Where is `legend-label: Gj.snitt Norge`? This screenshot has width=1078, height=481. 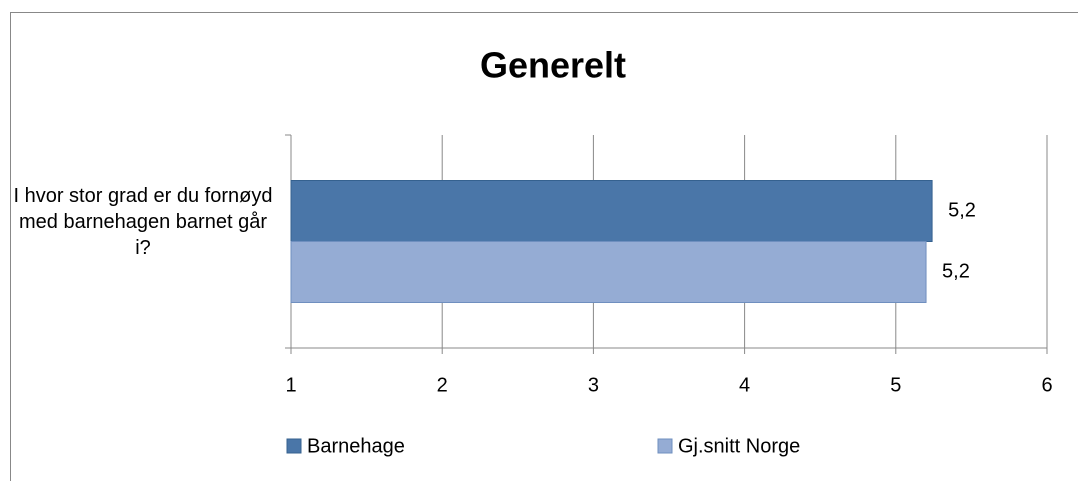 legend-label: Gj.snitt Norge is located at coordinates (739, 446).